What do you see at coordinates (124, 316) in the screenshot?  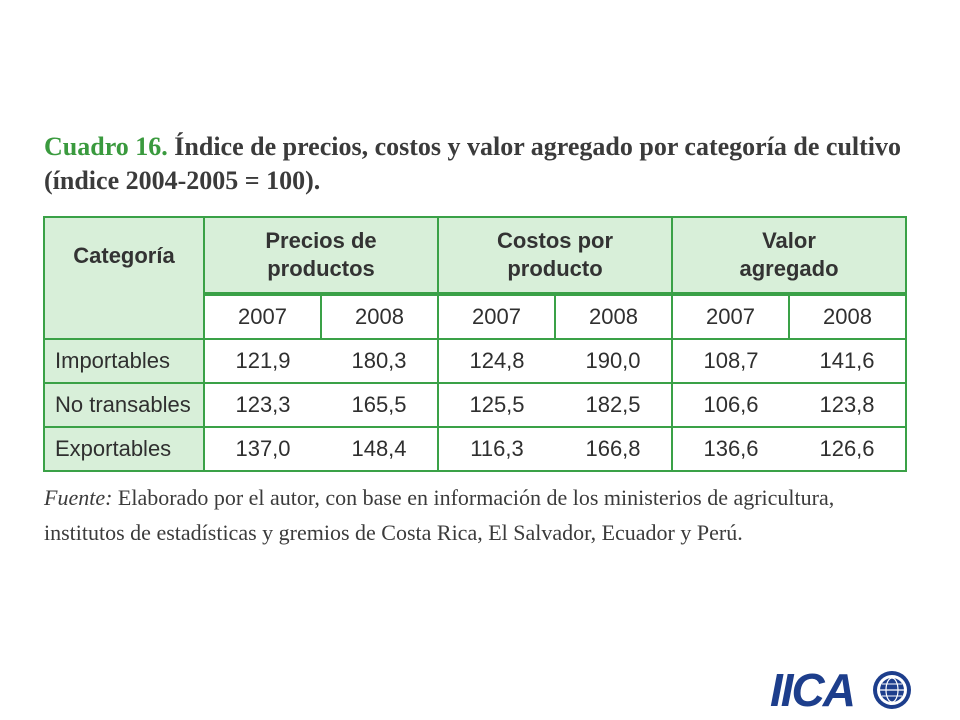 I see `year-row-blank` at bounding box center [124, 316].